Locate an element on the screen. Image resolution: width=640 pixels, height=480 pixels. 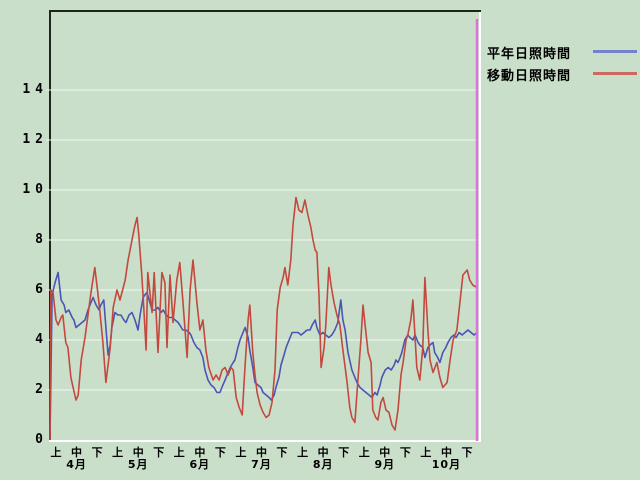
x-period-label-13: 中 is located at coordinates (323, 452).